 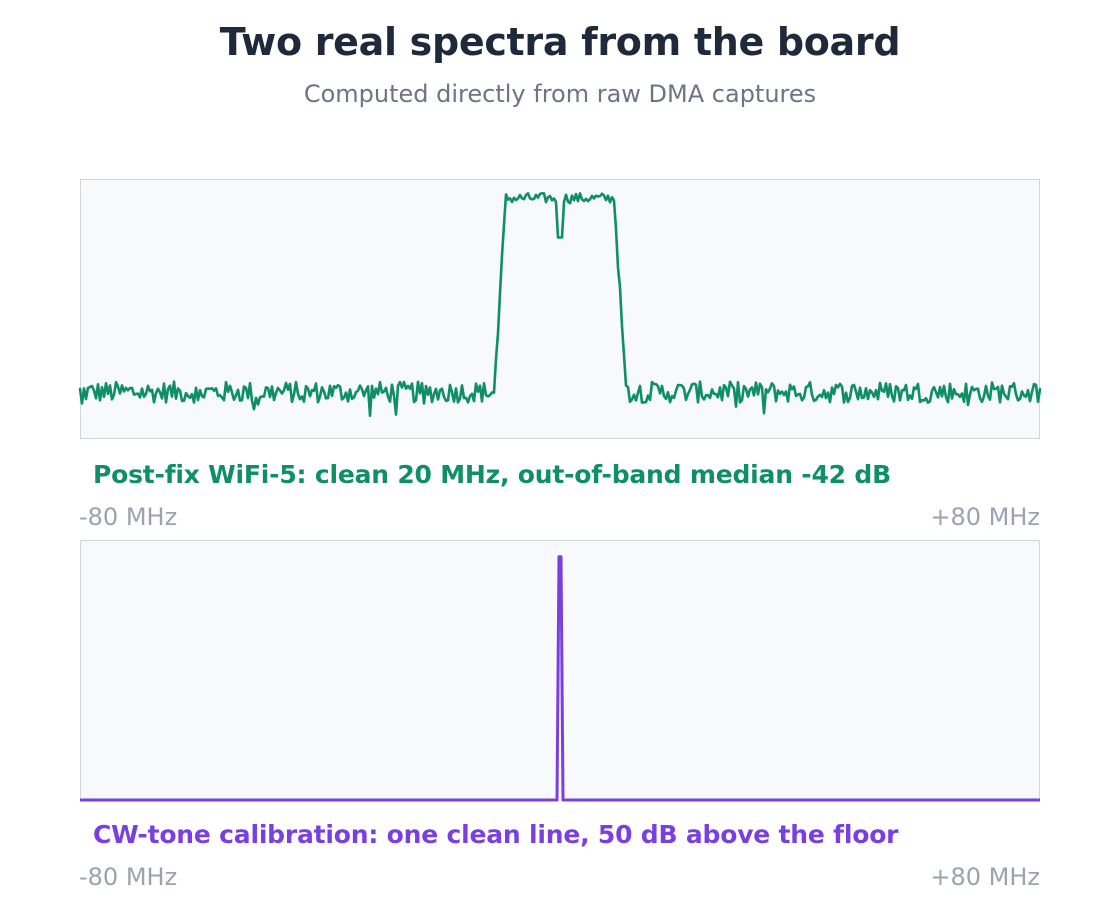 I want to click on cw-x-max-label: +80 MHz, so click(x=985, y=877).